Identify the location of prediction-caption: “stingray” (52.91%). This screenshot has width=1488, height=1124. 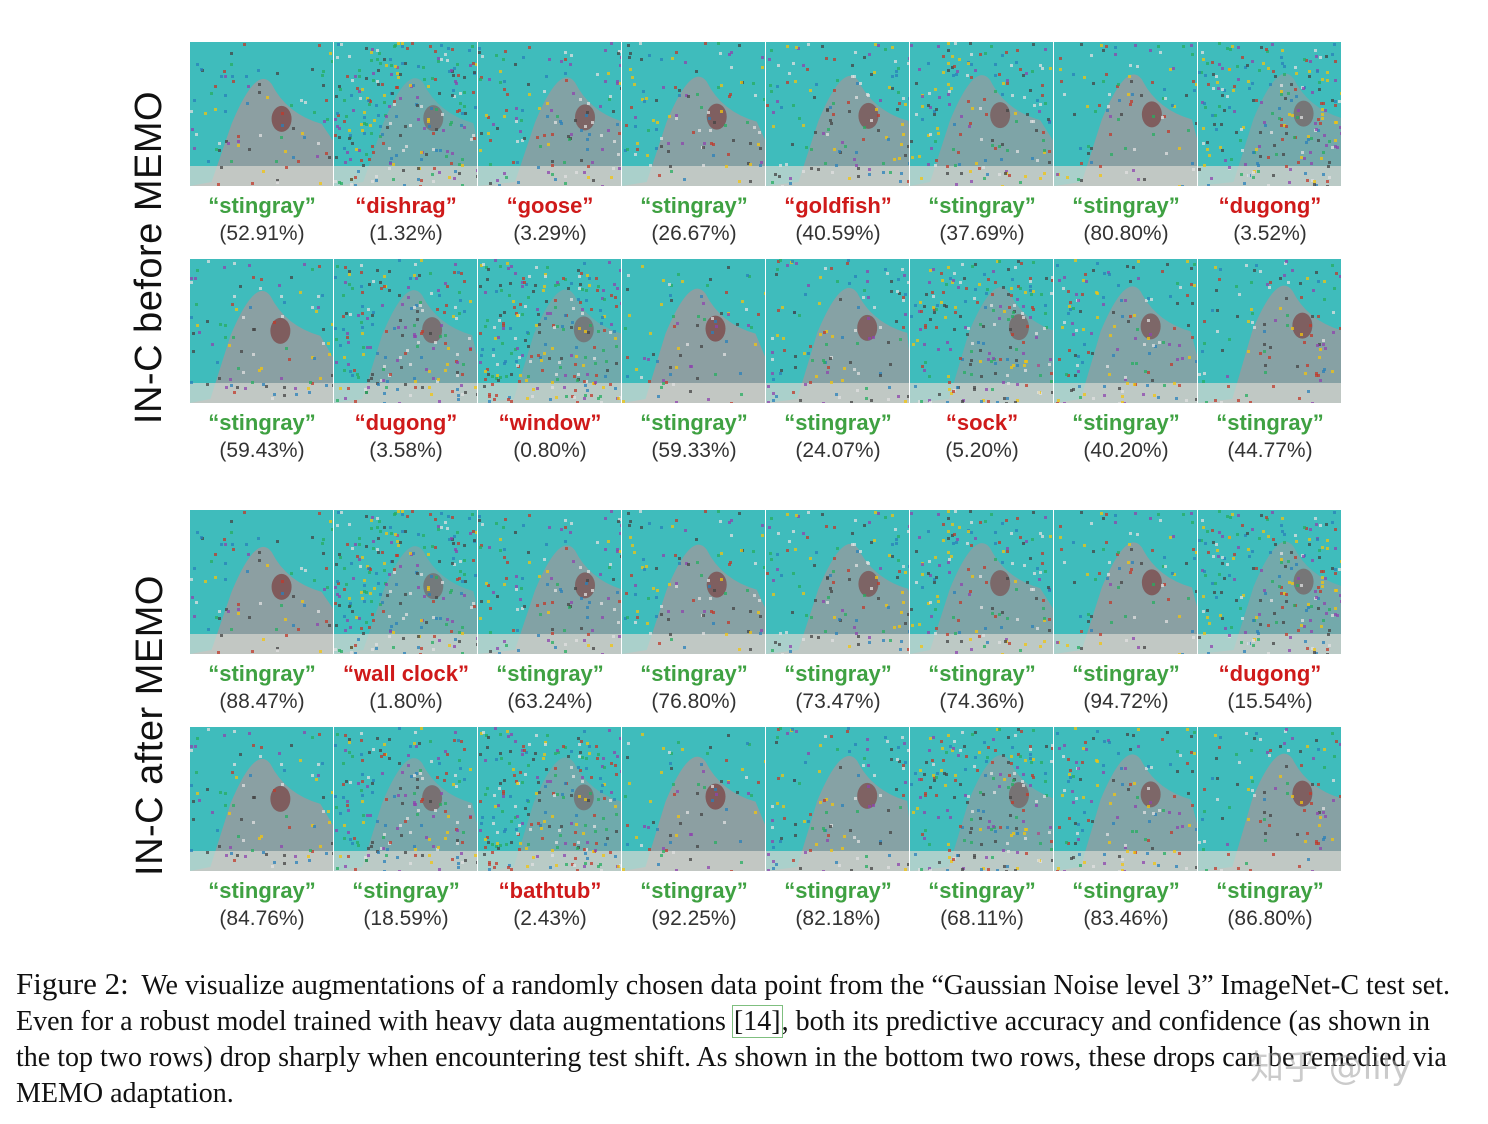
(262, 222).